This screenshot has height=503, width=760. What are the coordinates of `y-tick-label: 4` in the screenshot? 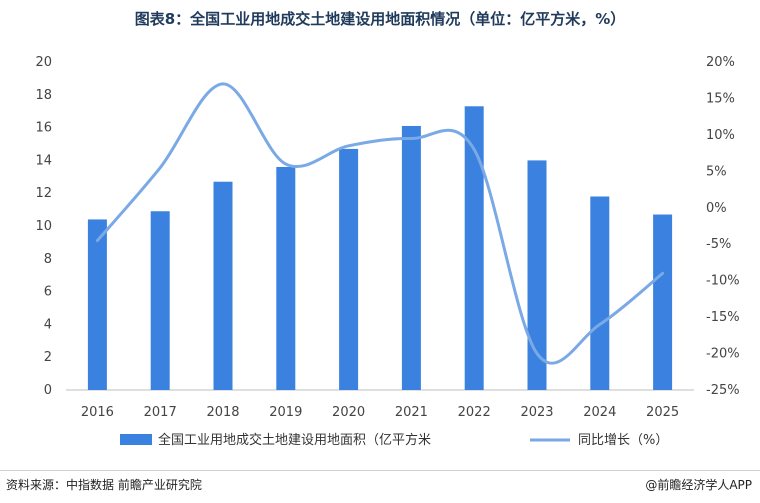 It's located at (48, 324).